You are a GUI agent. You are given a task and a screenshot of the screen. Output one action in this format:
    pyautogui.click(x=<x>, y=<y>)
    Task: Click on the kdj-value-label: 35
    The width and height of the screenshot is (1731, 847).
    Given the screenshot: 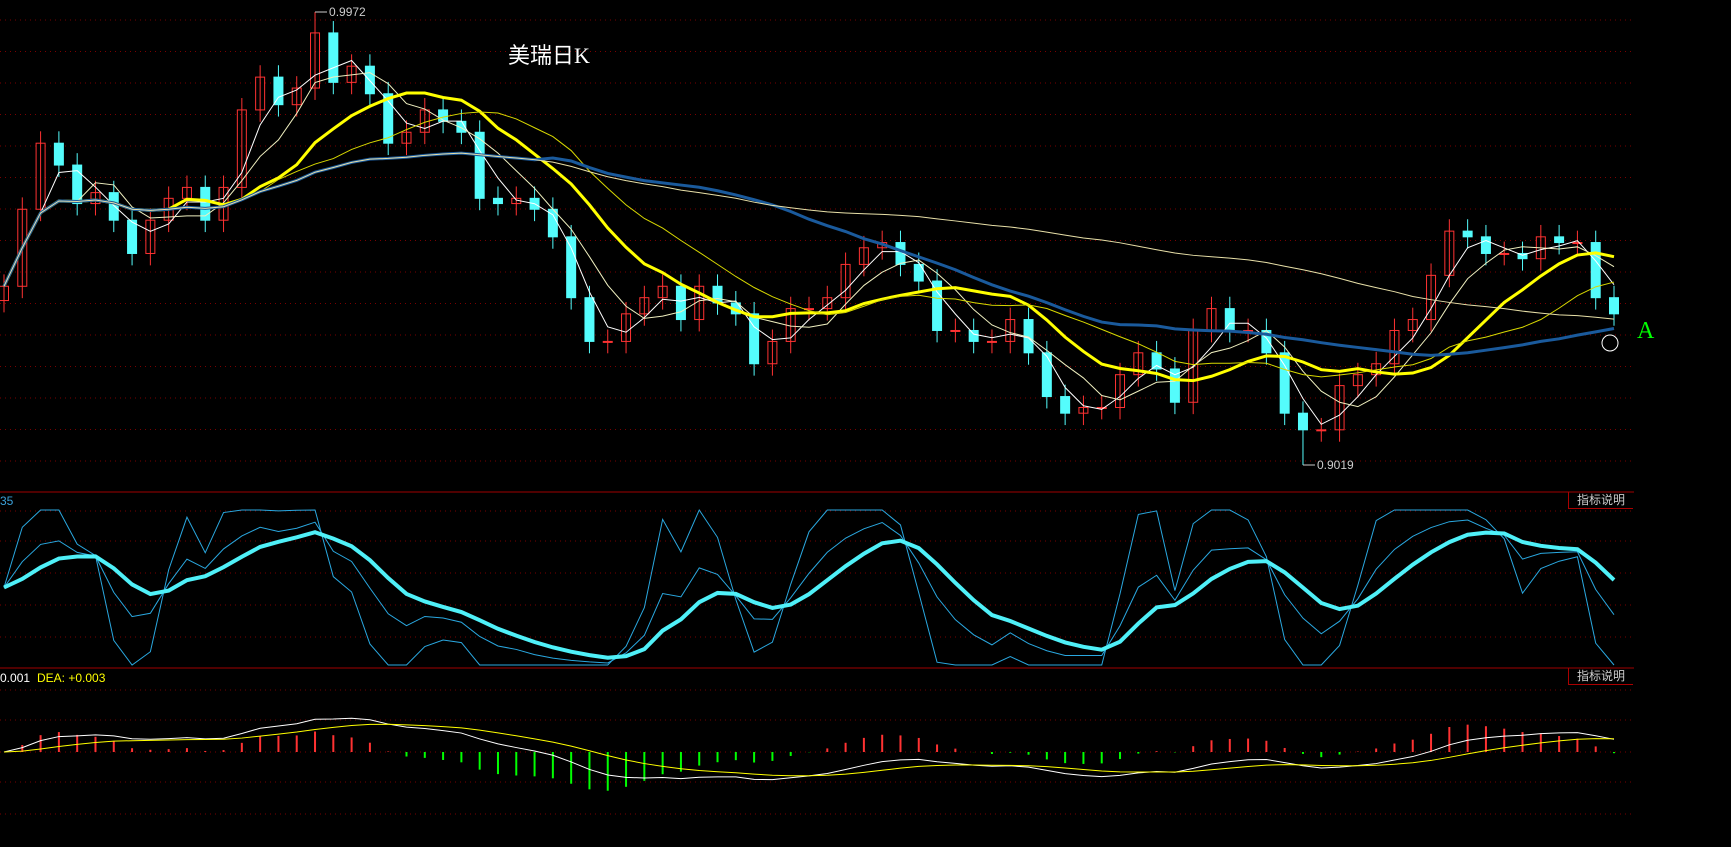 What is the action you would take?
    pyautogui.click(x=7, y=501)
    